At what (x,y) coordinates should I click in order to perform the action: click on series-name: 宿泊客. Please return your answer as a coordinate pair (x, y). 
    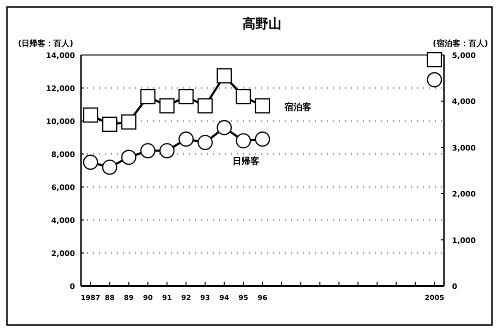
    Looking at the image, I should click on (298, 107).